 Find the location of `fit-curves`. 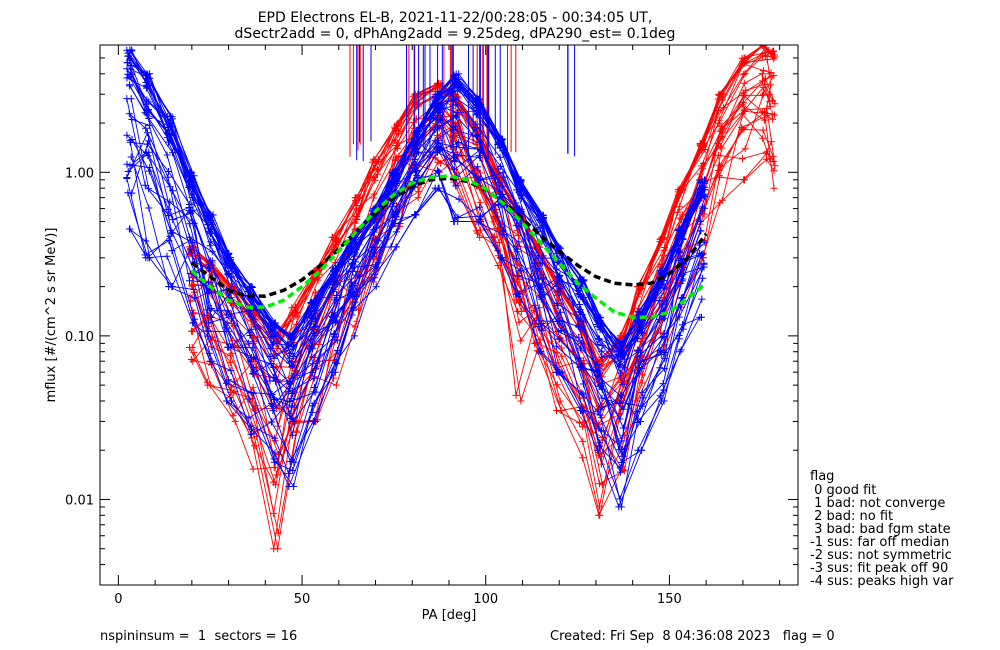

fit-curves is located at coordinates (449, 246).